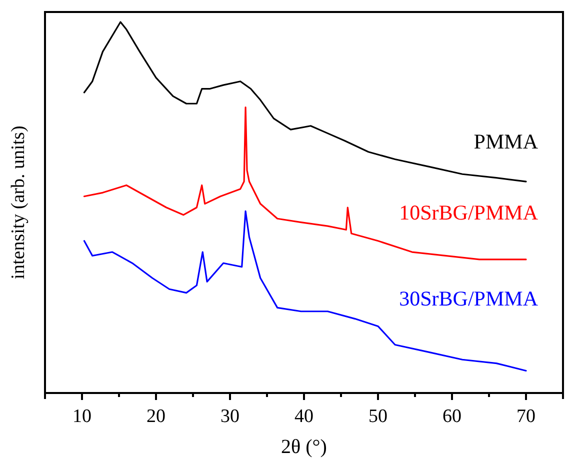  Describe the element at coordinates (506, 142) in the screenshot. I see `series-label: PMMA` at that location.